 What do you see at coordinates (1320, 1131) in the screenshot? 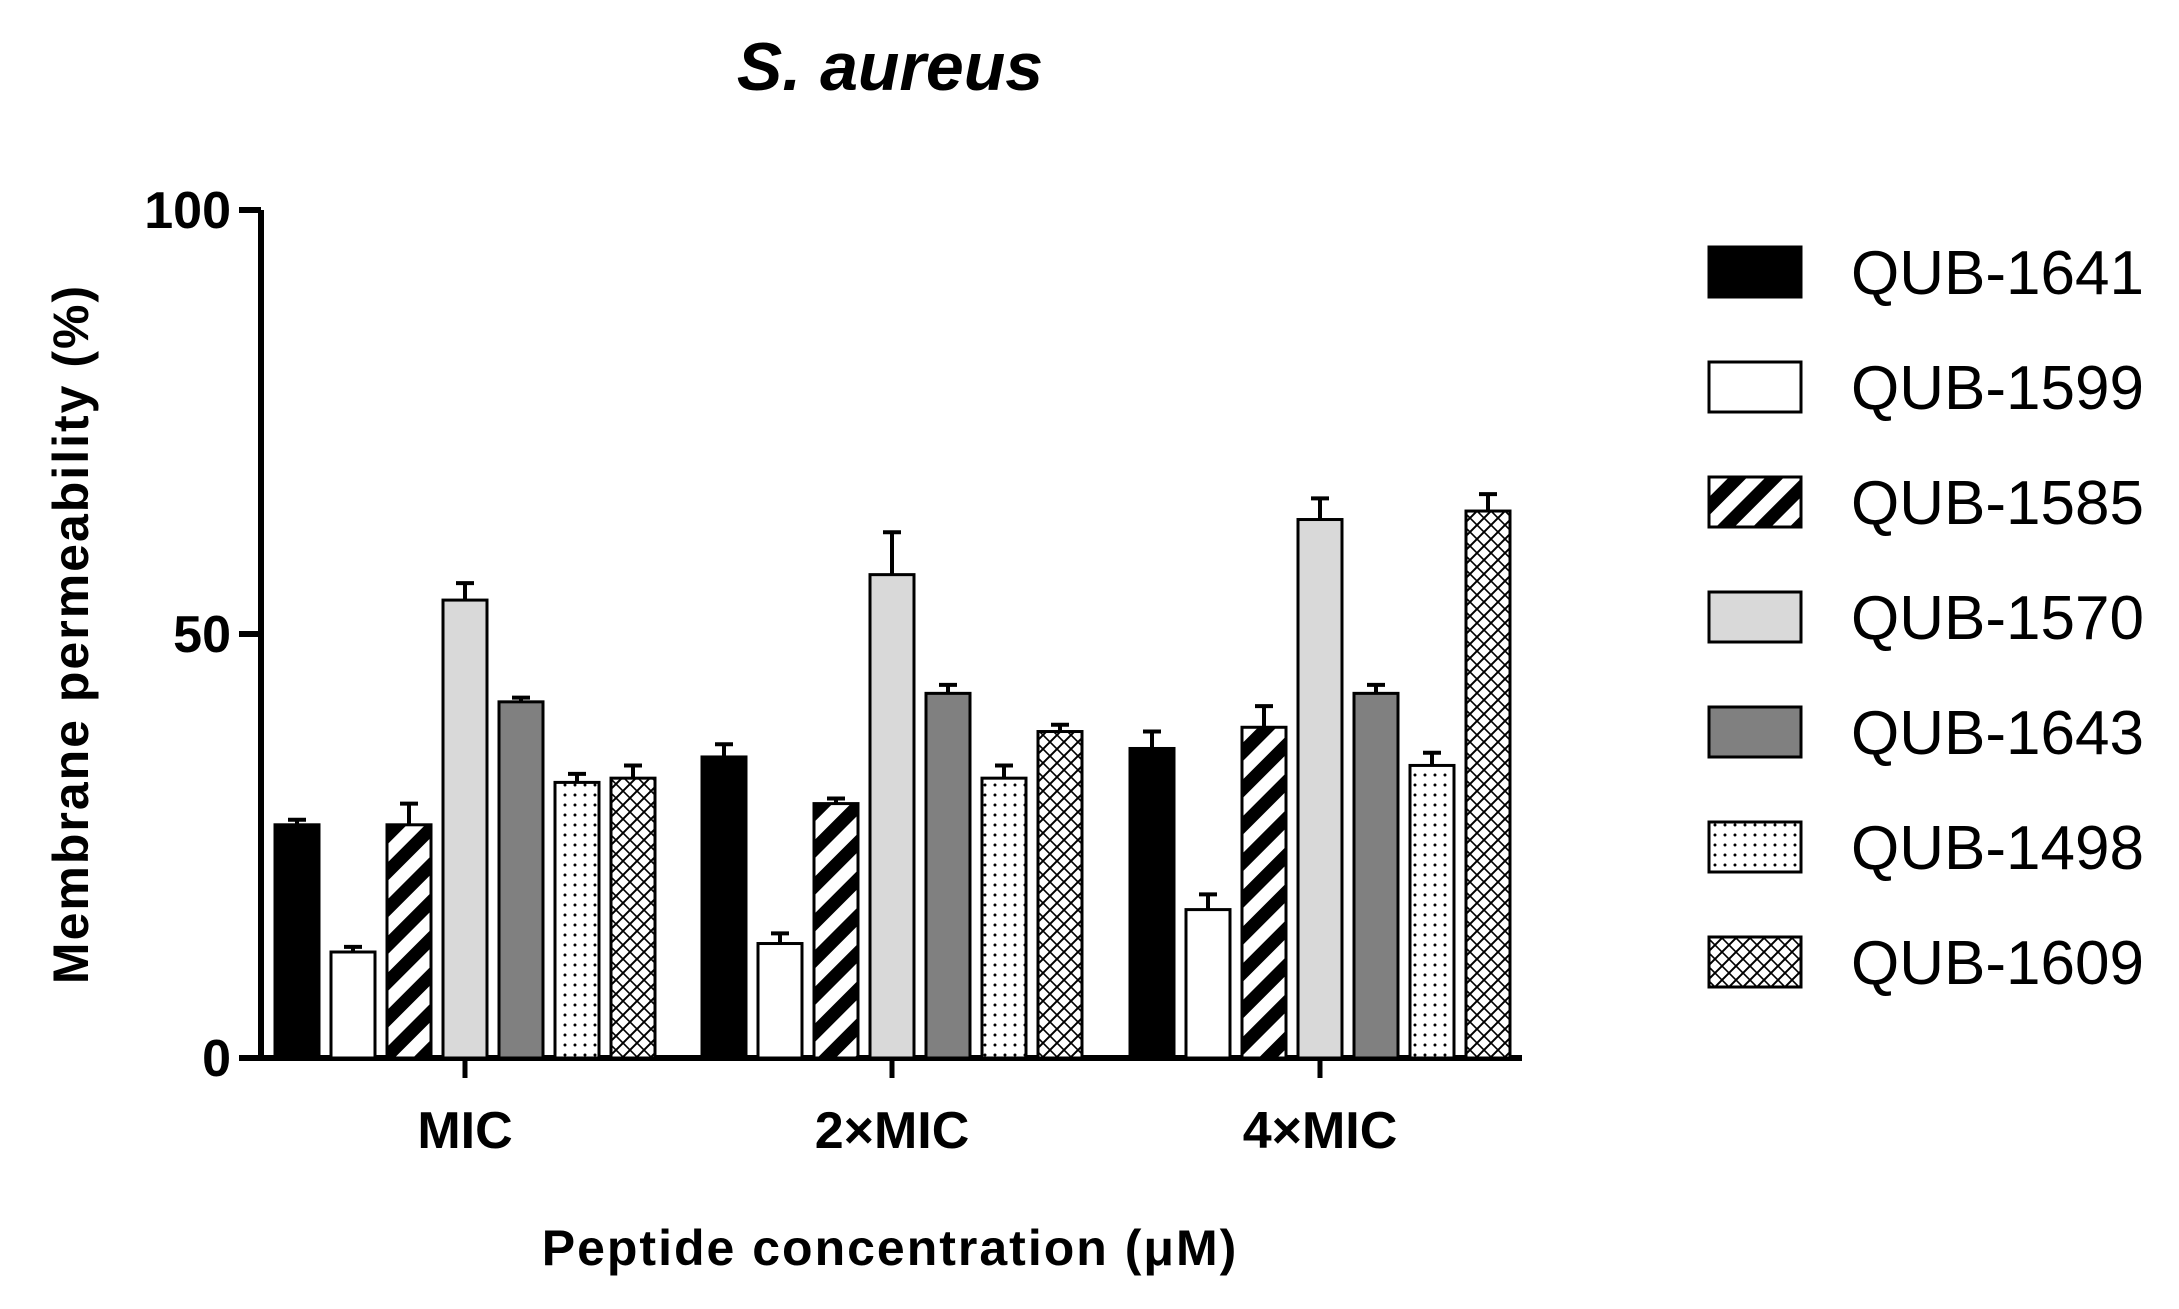
I see `x-tick-label: 4×MIC` at bounding box center [1320, 1131].